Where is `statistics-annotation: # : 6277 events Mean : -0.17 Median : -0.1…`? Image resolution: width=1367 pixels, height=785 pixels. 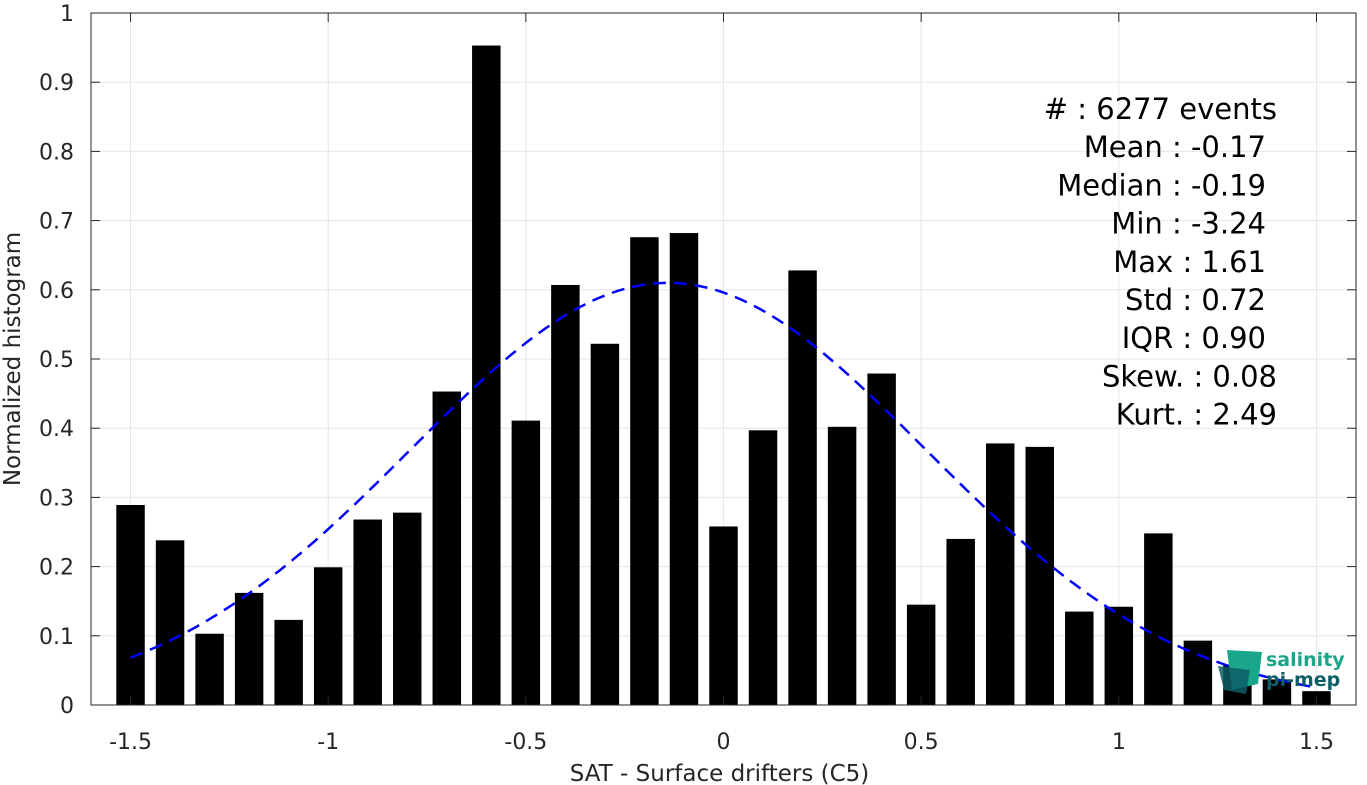 statistics-annotation: # : 6277 events Mean : -0.17 Median : -0.1… is located at coordinates (1160, 262).